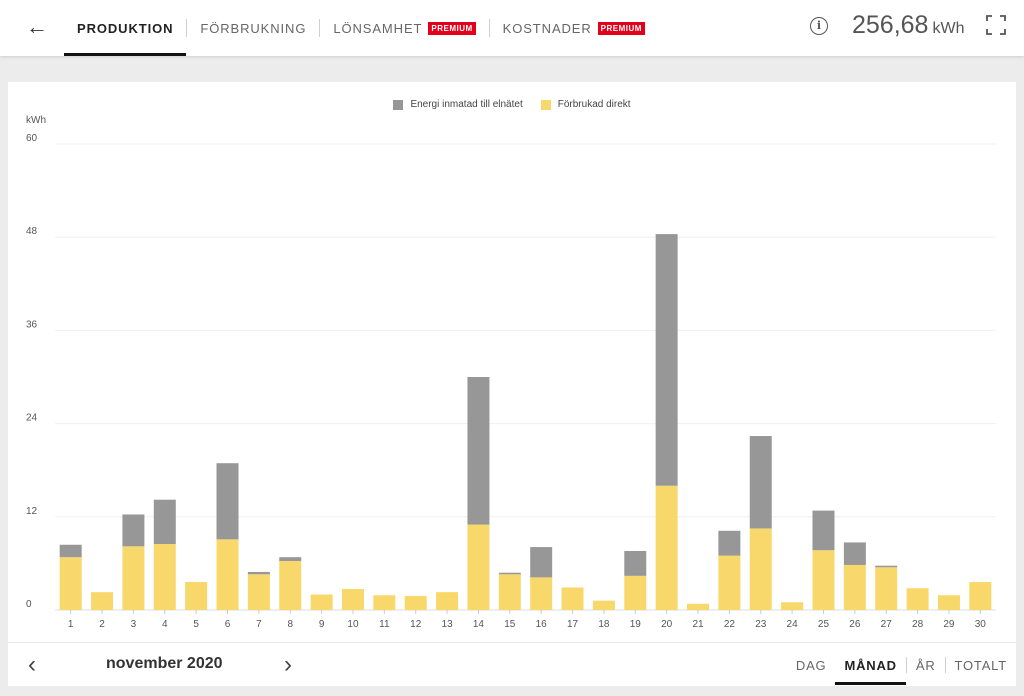 Image resolution: width=1024 pixels, height=696 pixels. I want to click on legend-label: Energi inmatad till elnätet, so click(466, 104).